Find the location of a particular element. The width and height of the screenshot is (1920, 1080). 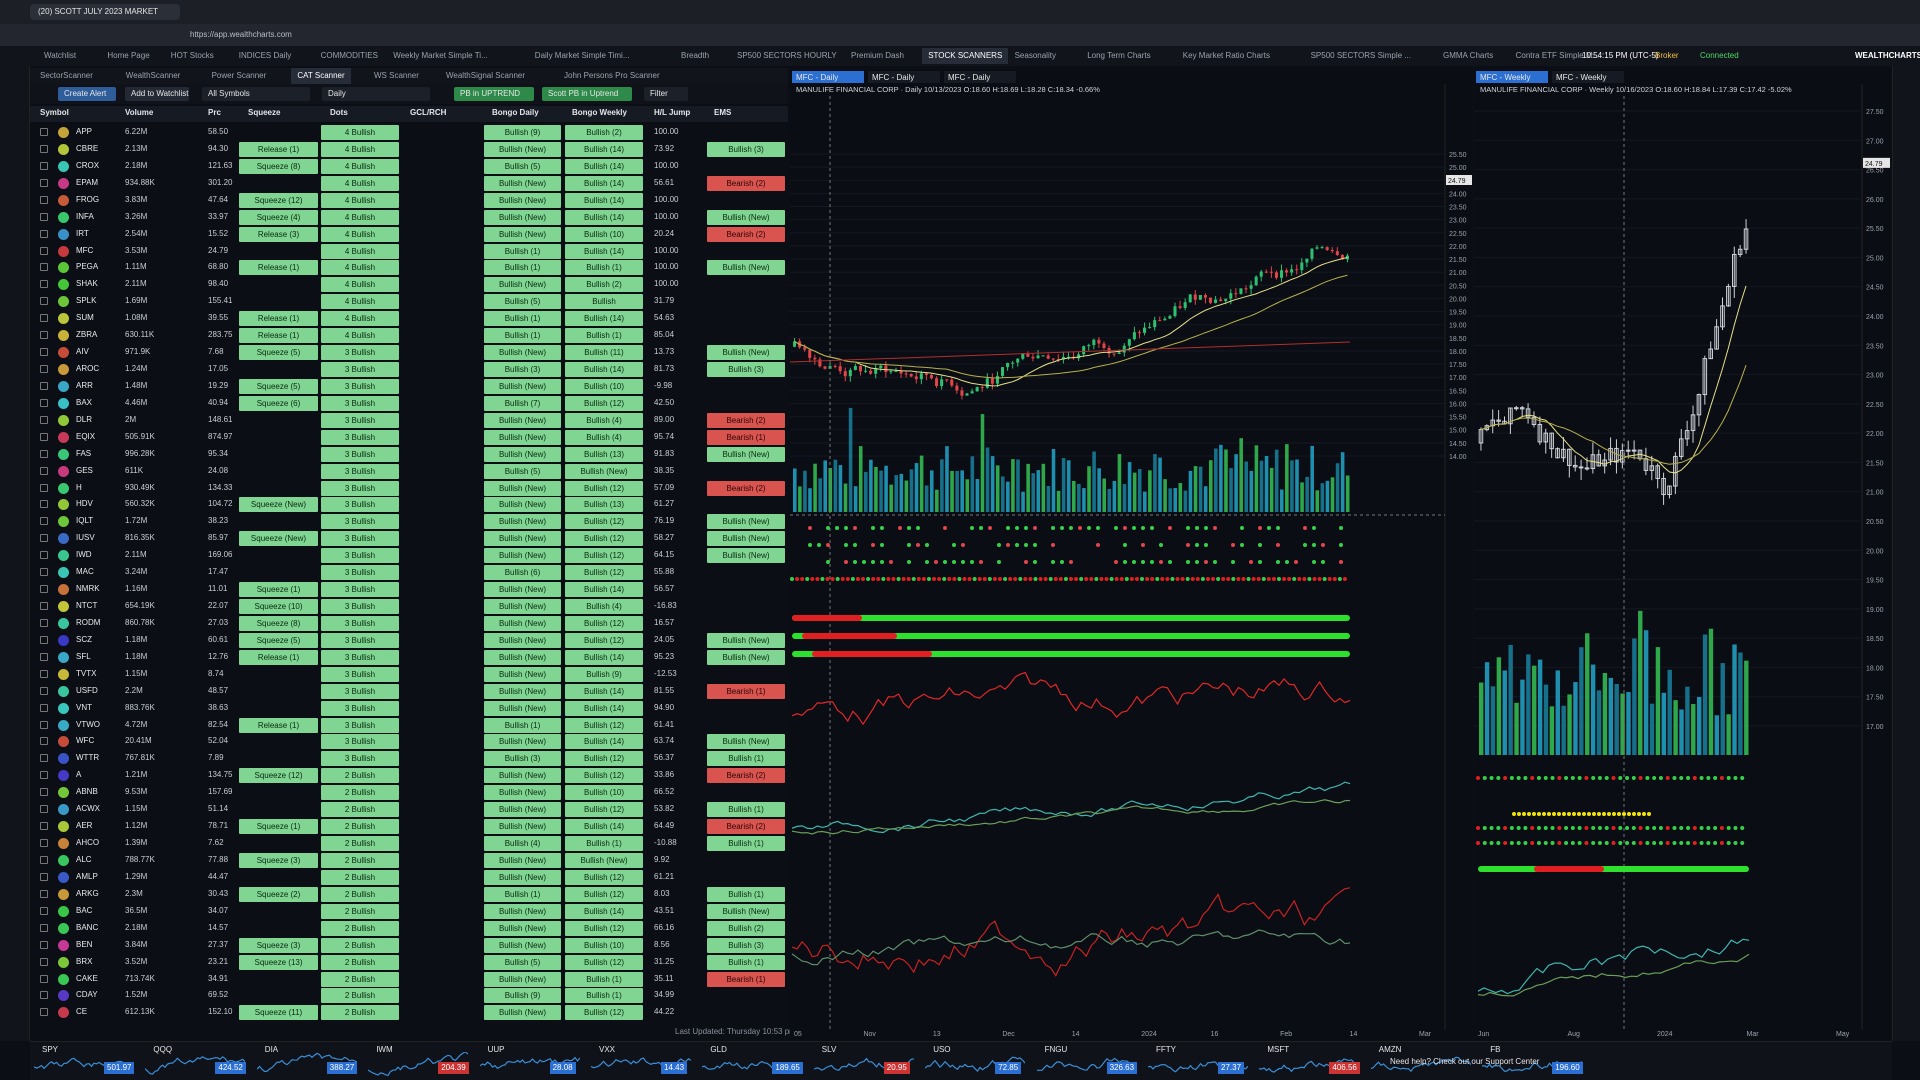

symbol: CE is located at coordinates (82, 1012).